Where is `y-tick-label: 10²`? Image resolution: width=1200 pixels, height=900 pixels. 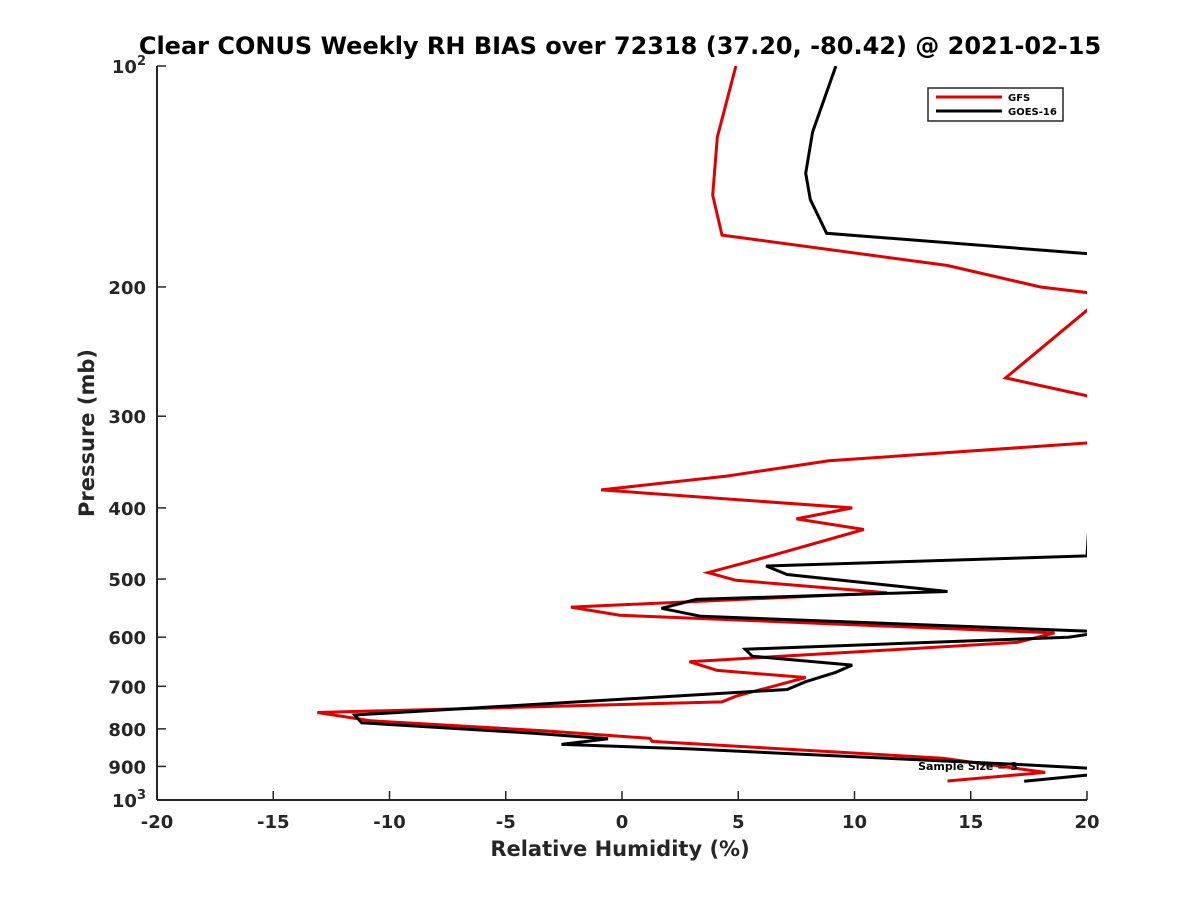
y-tick-label: 10² is located at coordinates (129, 66).